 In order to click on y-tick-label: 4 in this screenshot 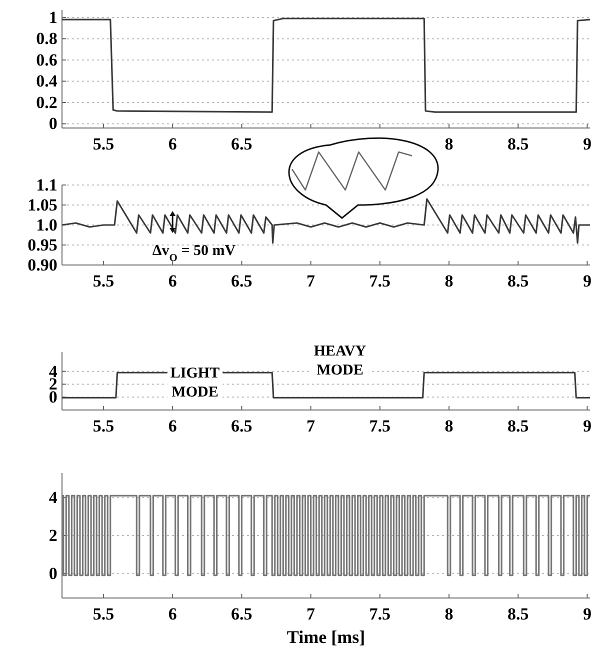, I will do `click(53, 498)`.